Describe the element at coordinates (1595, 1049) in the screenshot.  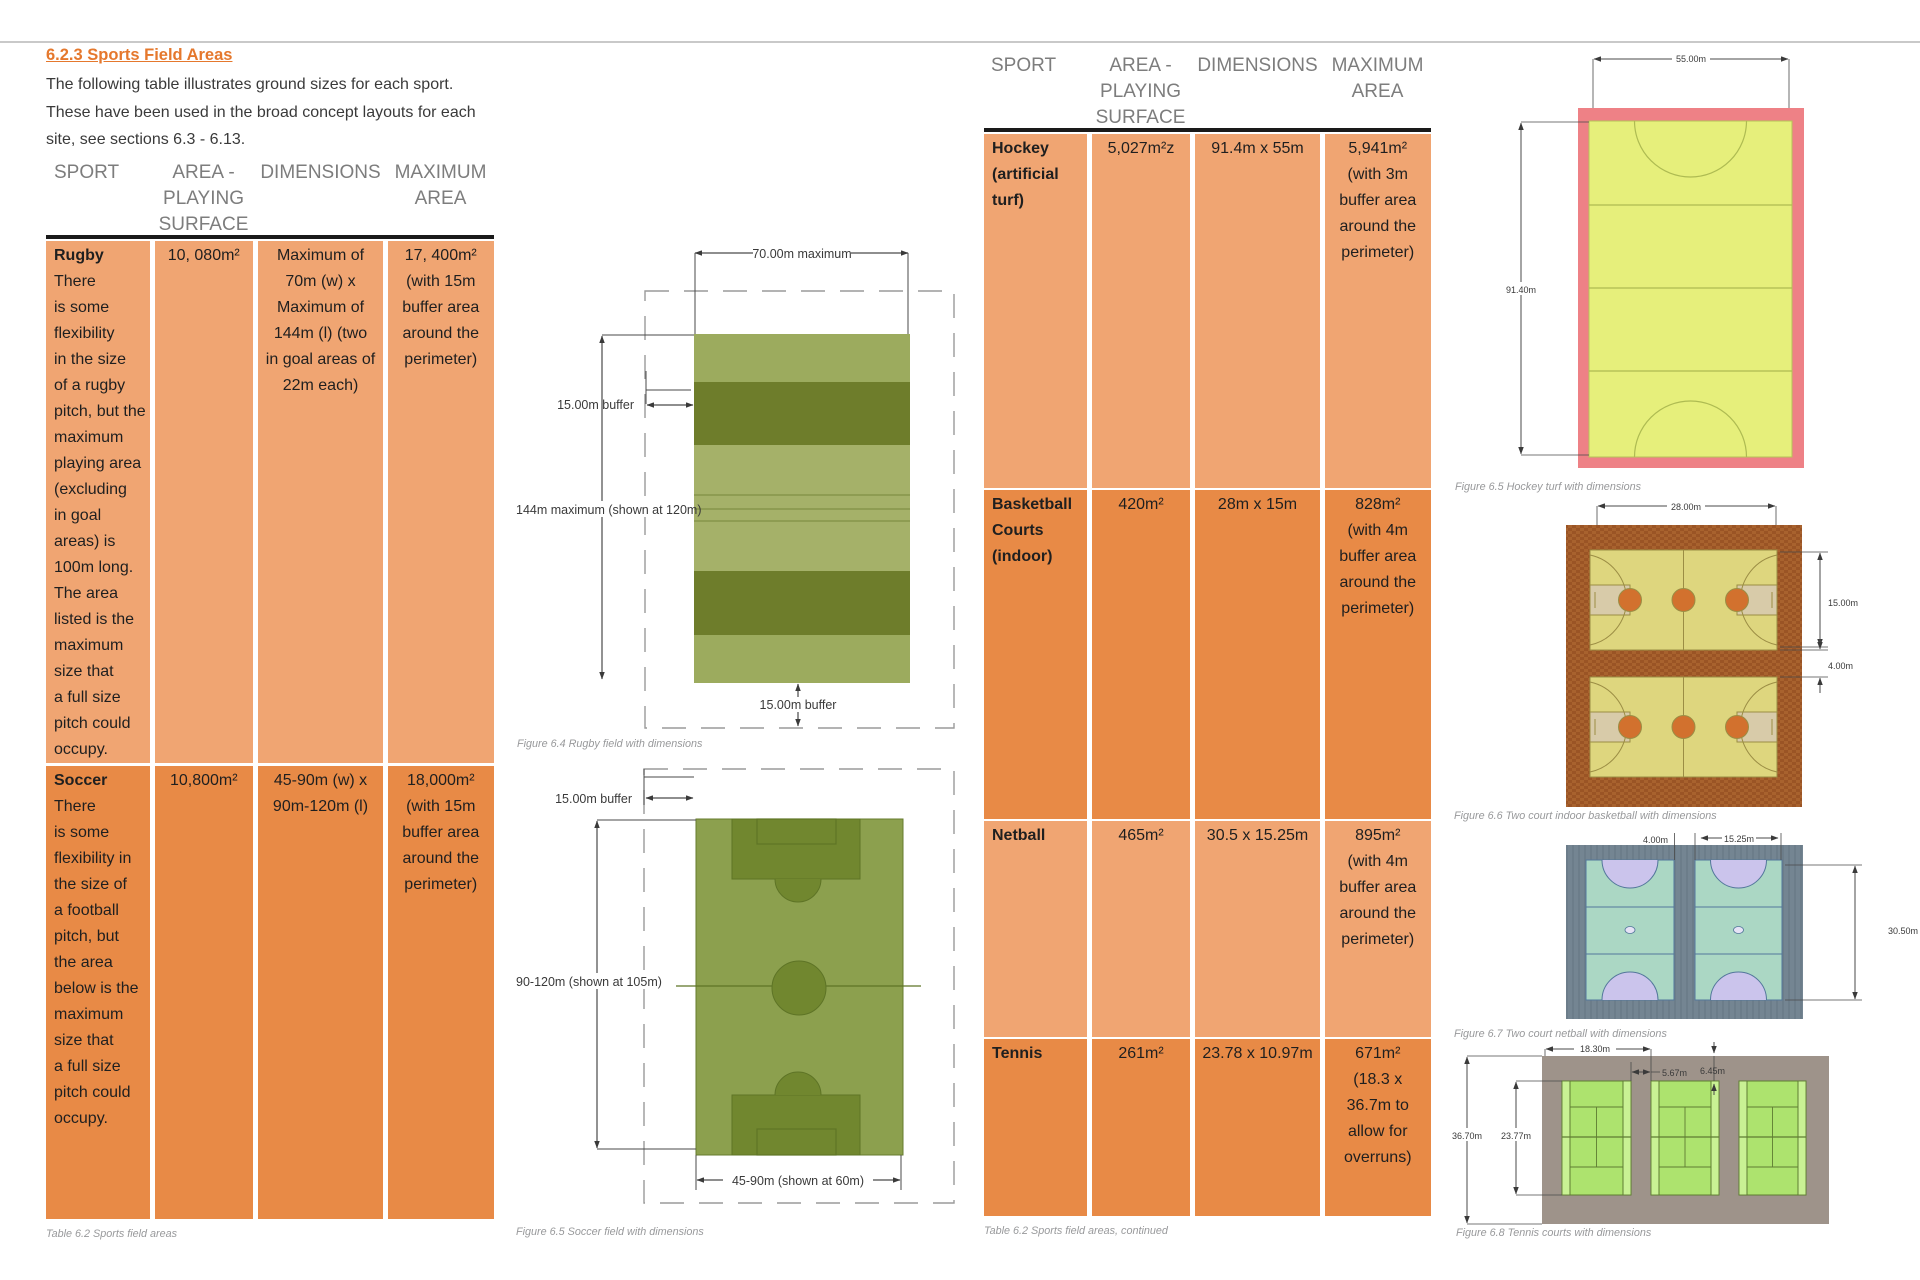
I see `svg-text: 18.30m` at that location.